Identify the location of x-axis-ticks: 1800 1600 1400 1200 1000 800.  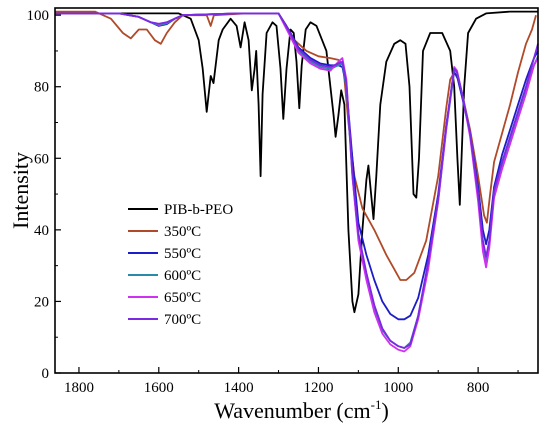
(291, 381).